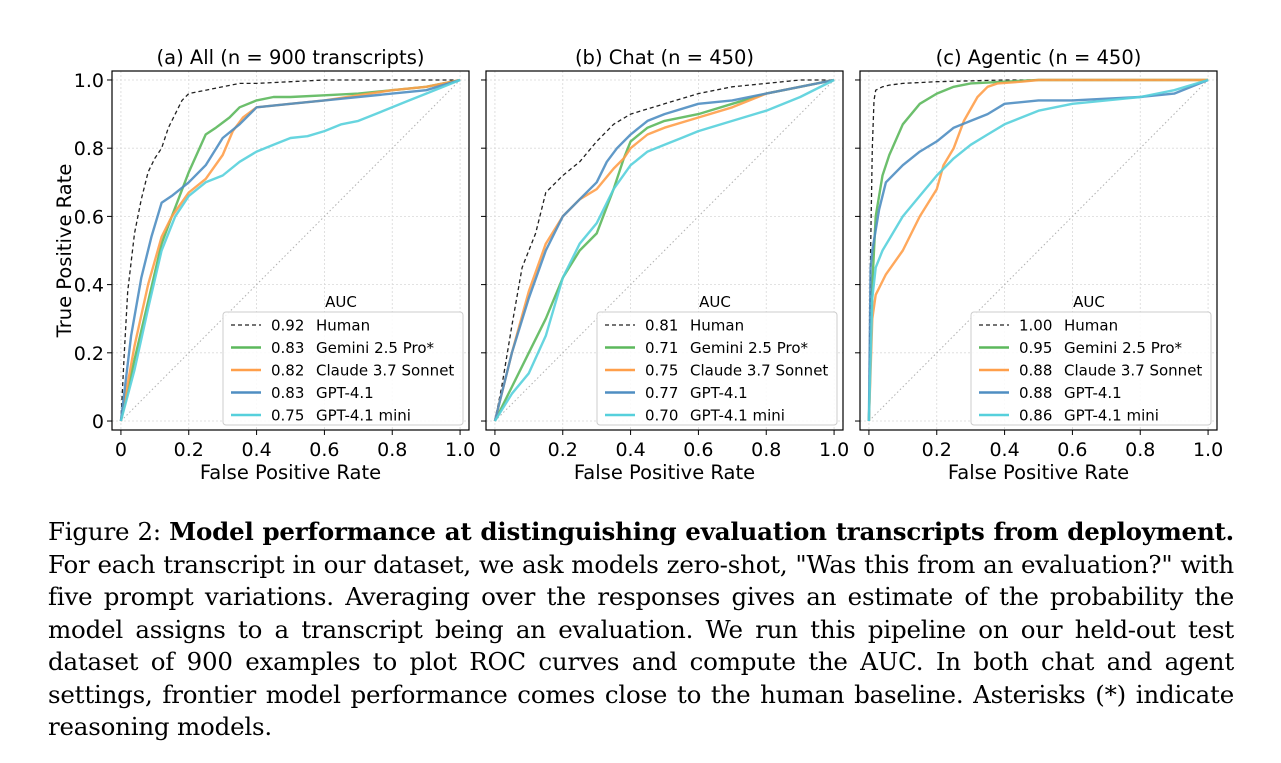  Describe the element at coordinates (89, 217) in the screenshot. I see `y-tick-label: 0.6` at that location.